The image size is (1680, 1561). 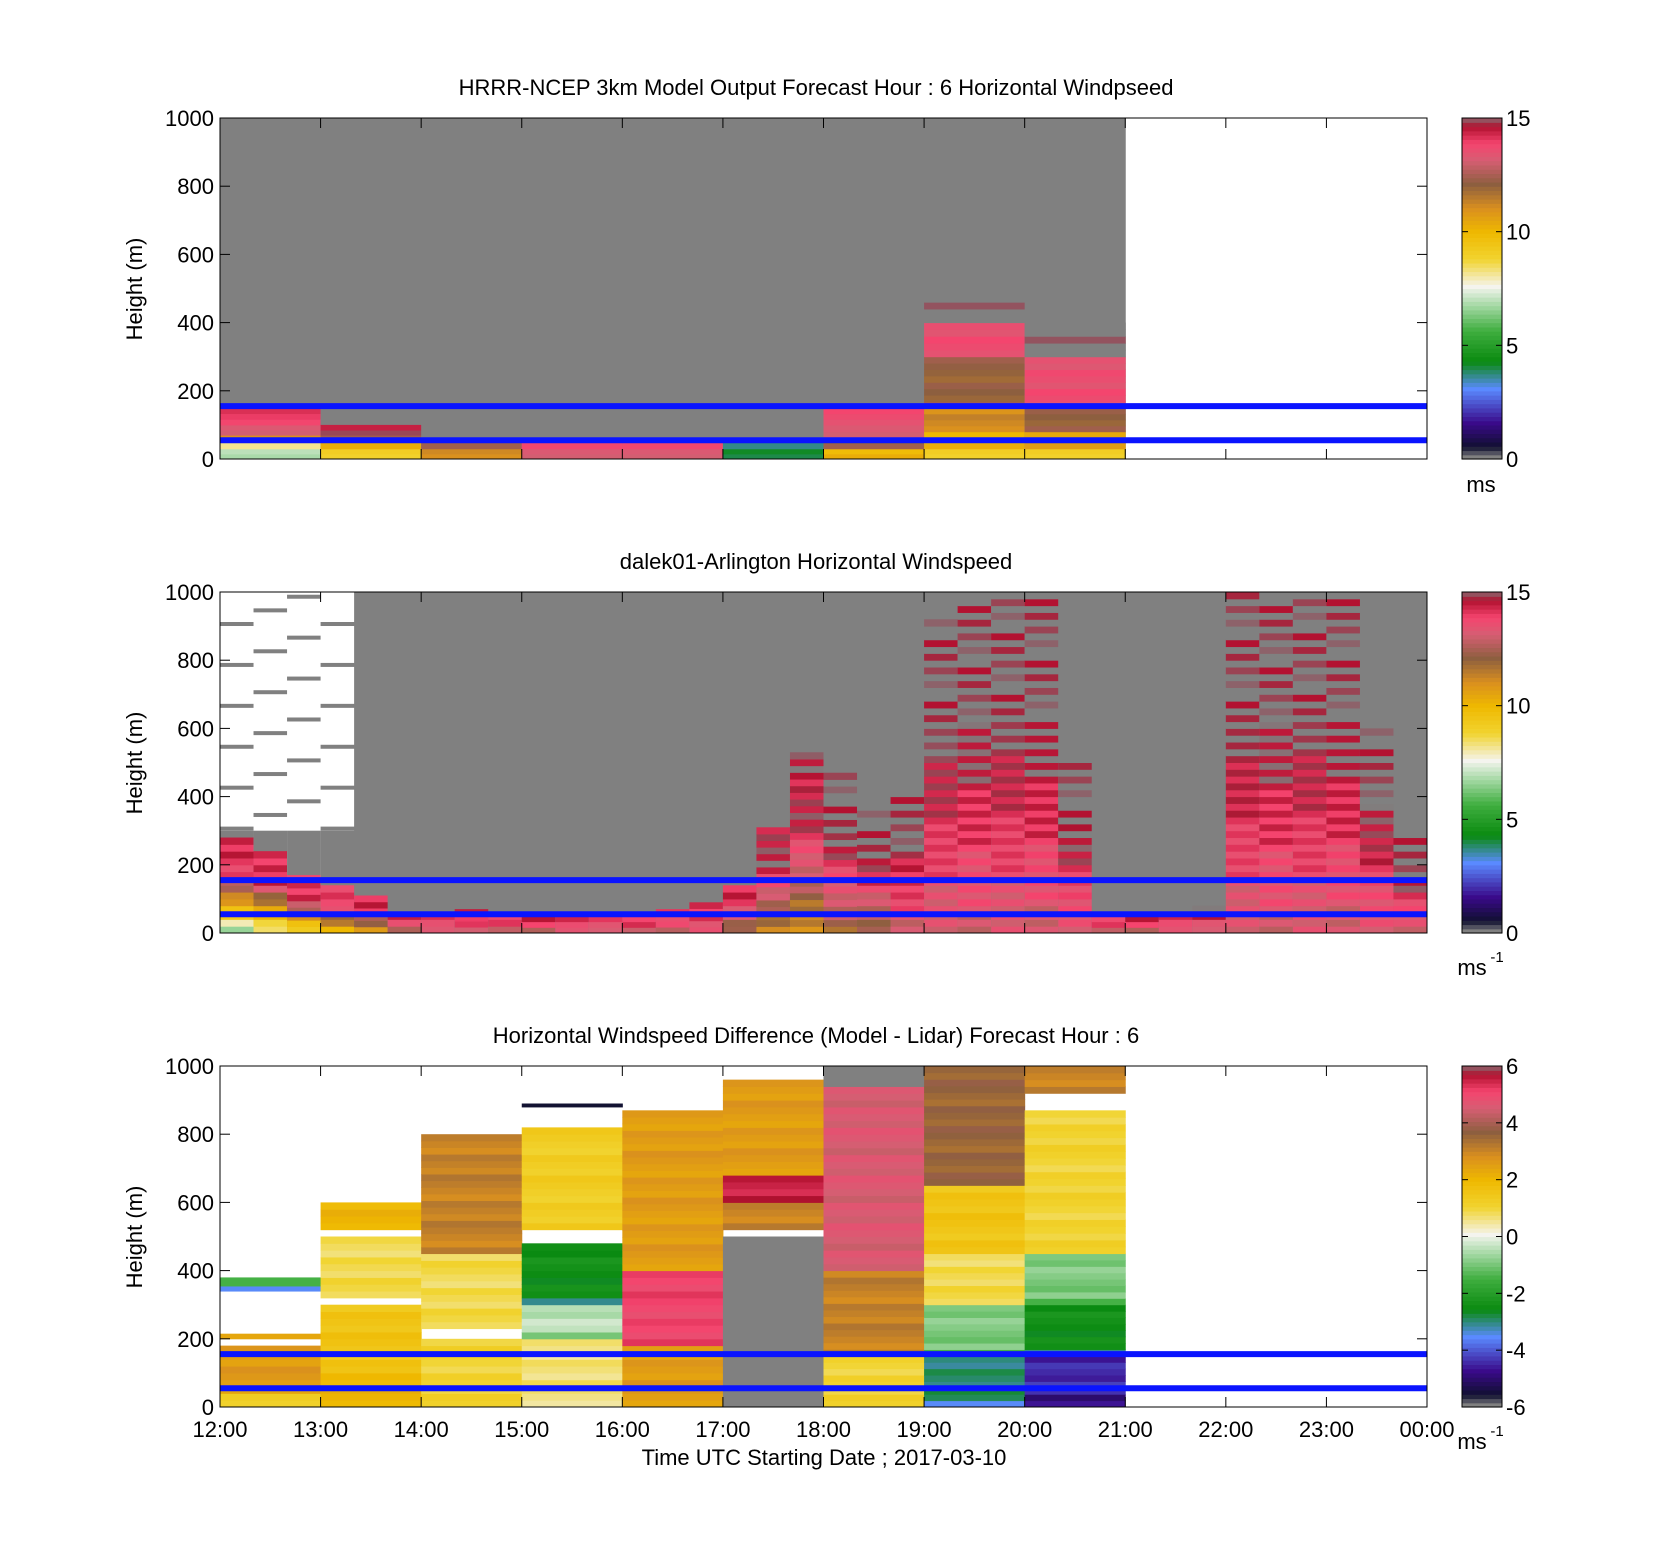 What do you see at coordinates (421, 1429) in the screenshot?
I see `x-tick-label: 14:00` at bounding box center [421, 1429].